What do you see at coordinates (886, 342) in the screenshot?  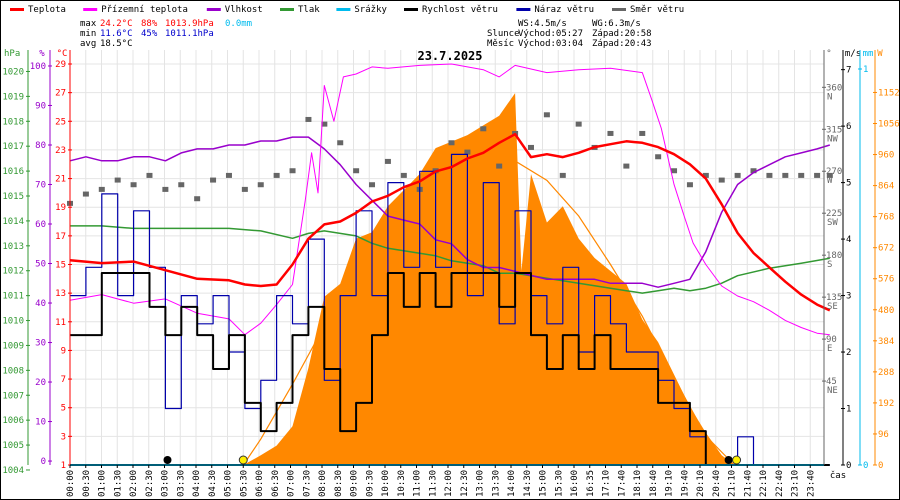 I see `solar-tick-label: 384` at bounding box center [886, 342].